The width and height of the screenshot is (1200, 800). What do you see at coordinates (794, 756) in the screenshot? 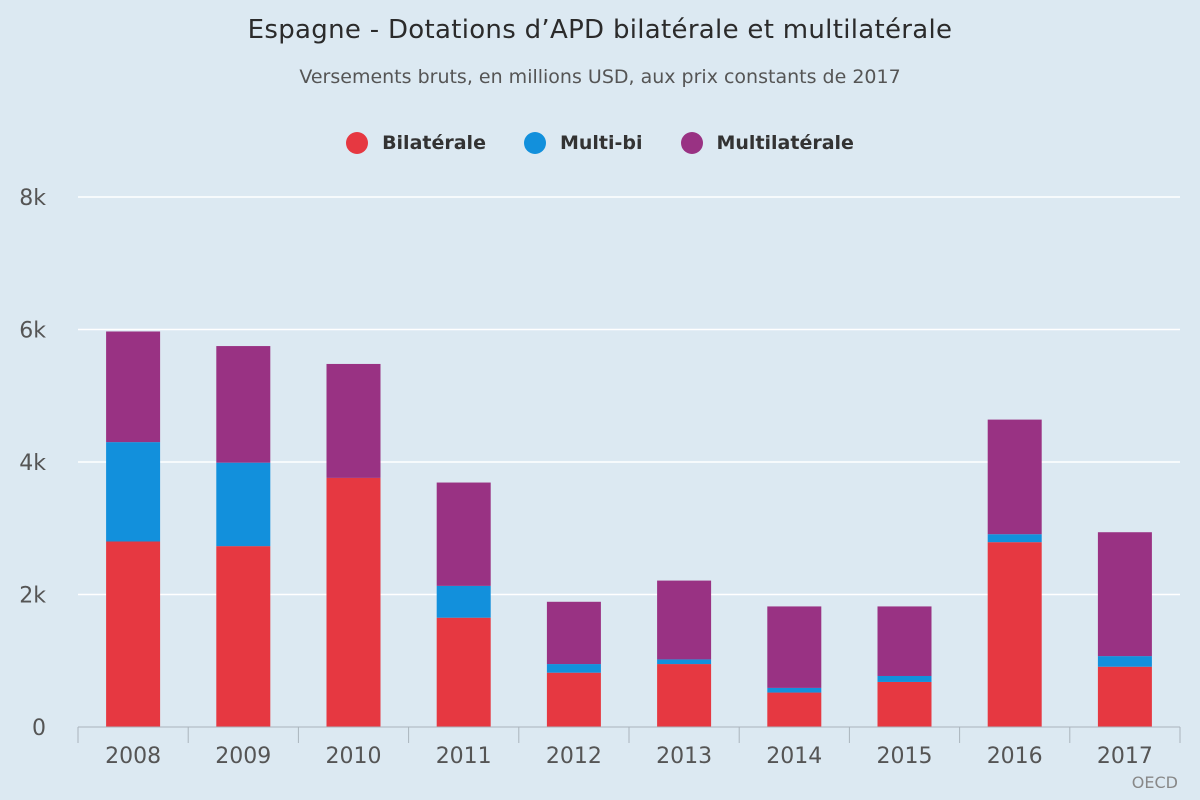
I see `x-tick-label: 2014` at bounding box center [794, 756].